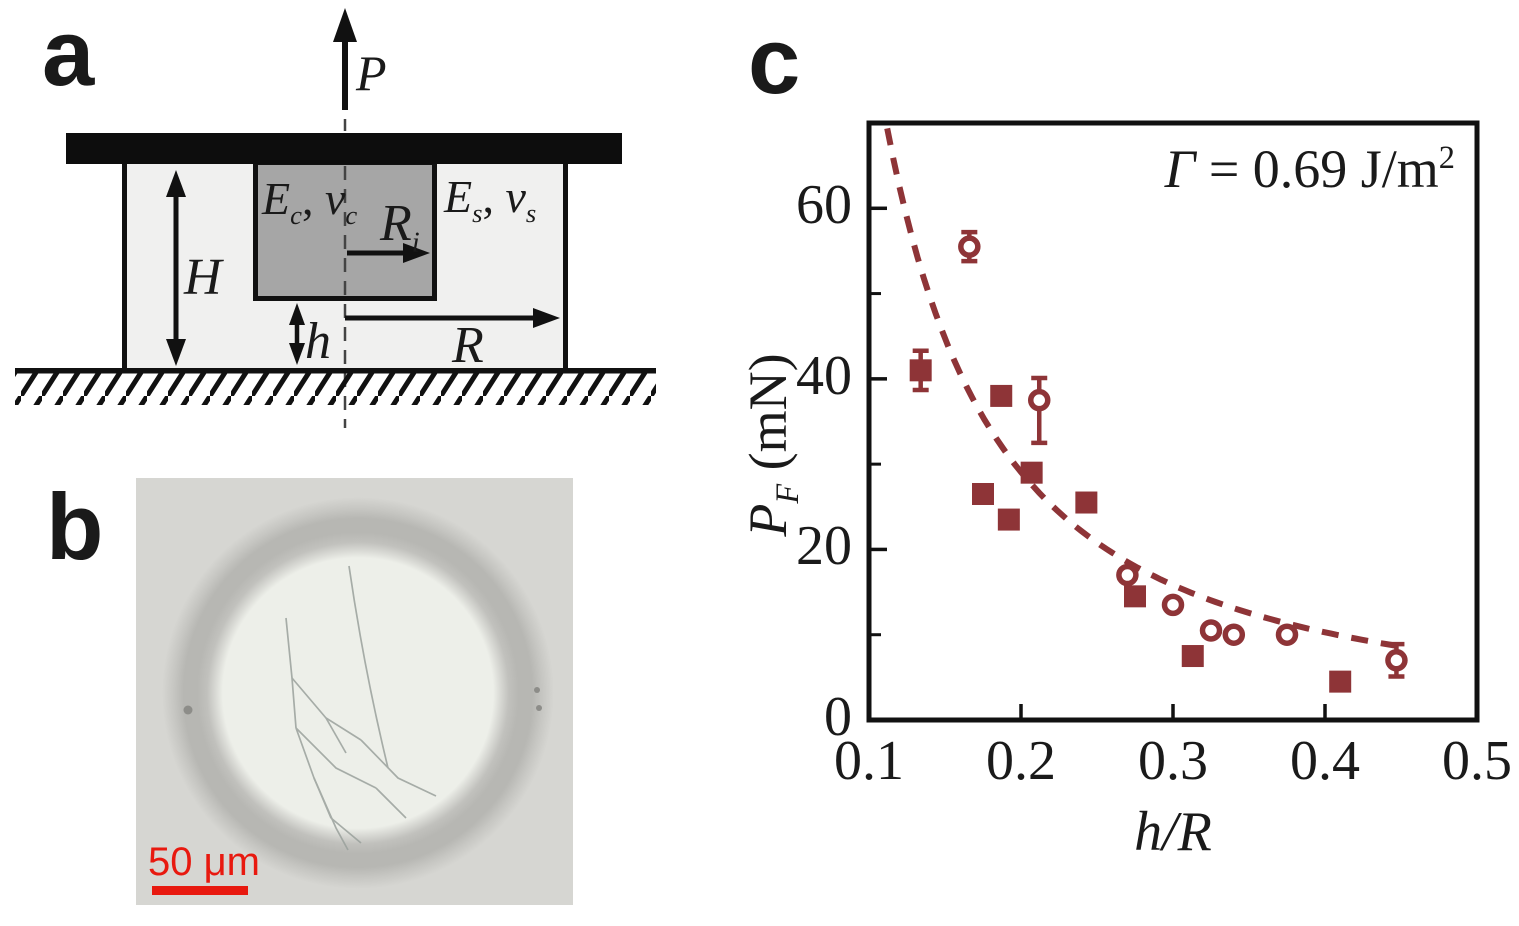  I want to click on pull-force-arrowhead-icon, so click(345, 25).